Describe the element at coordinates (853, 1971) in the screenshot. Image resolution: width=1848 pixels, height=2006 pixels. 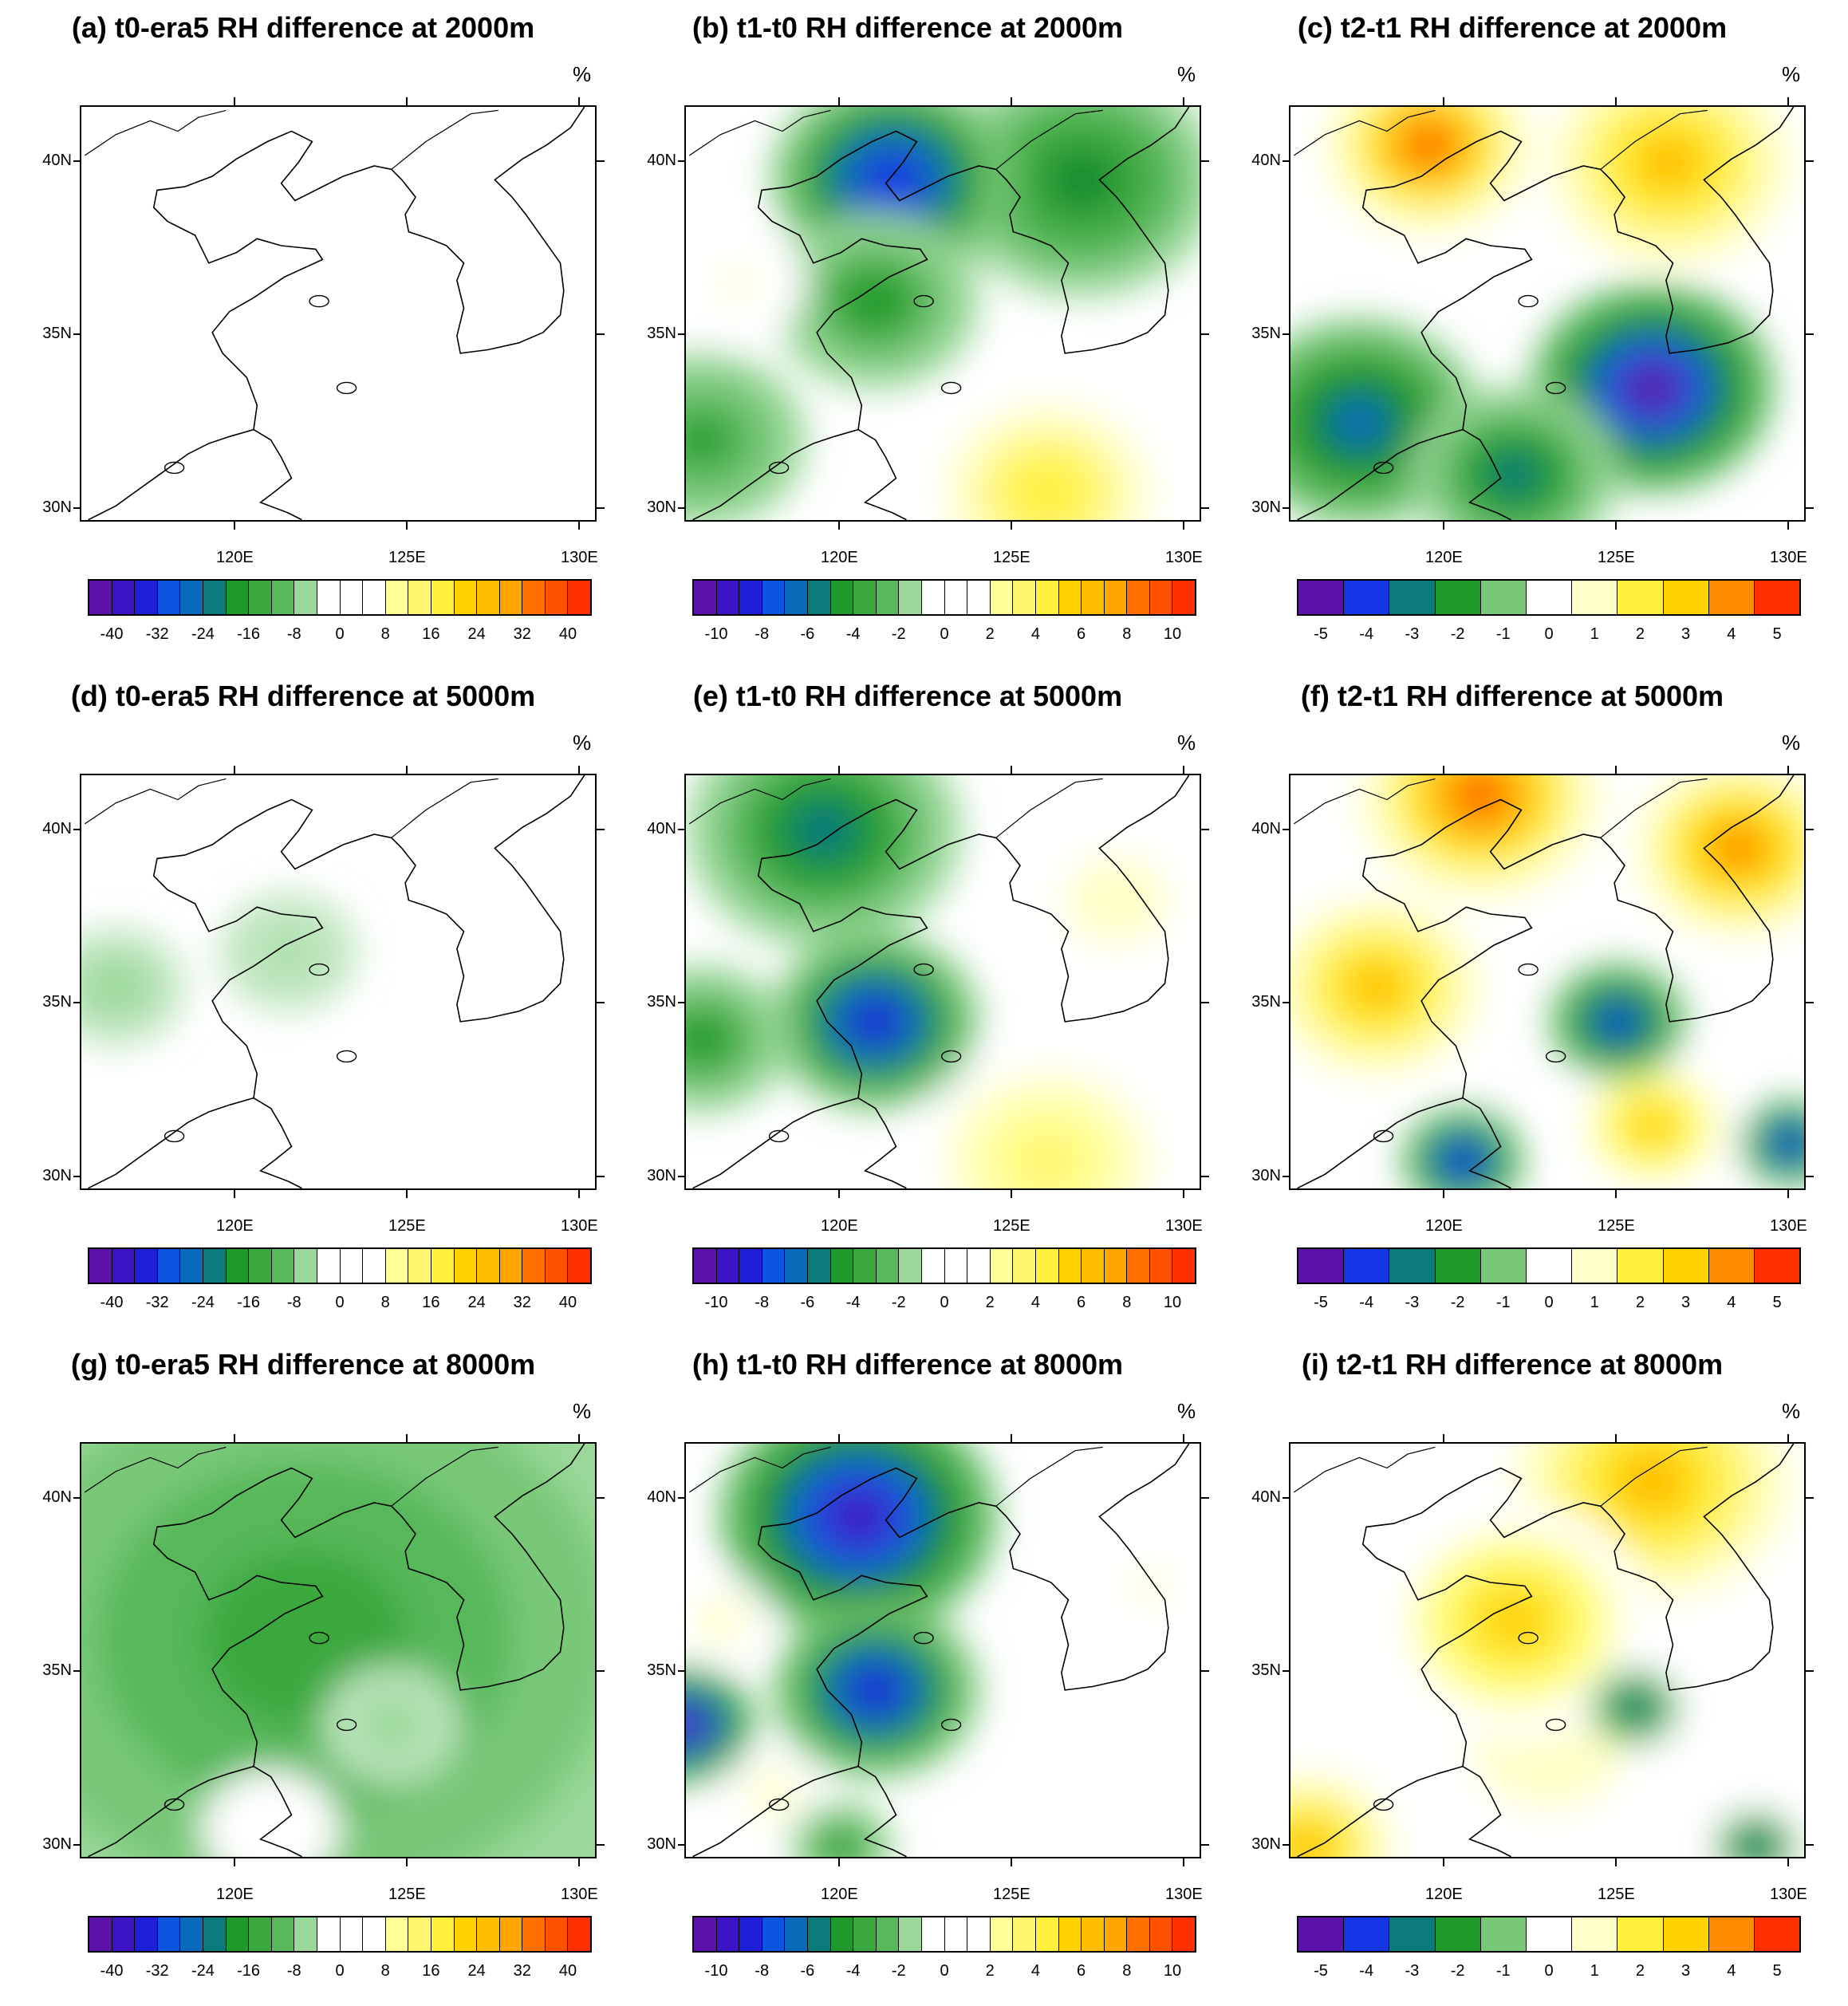
I see `colorbar-label: -4` at that location.